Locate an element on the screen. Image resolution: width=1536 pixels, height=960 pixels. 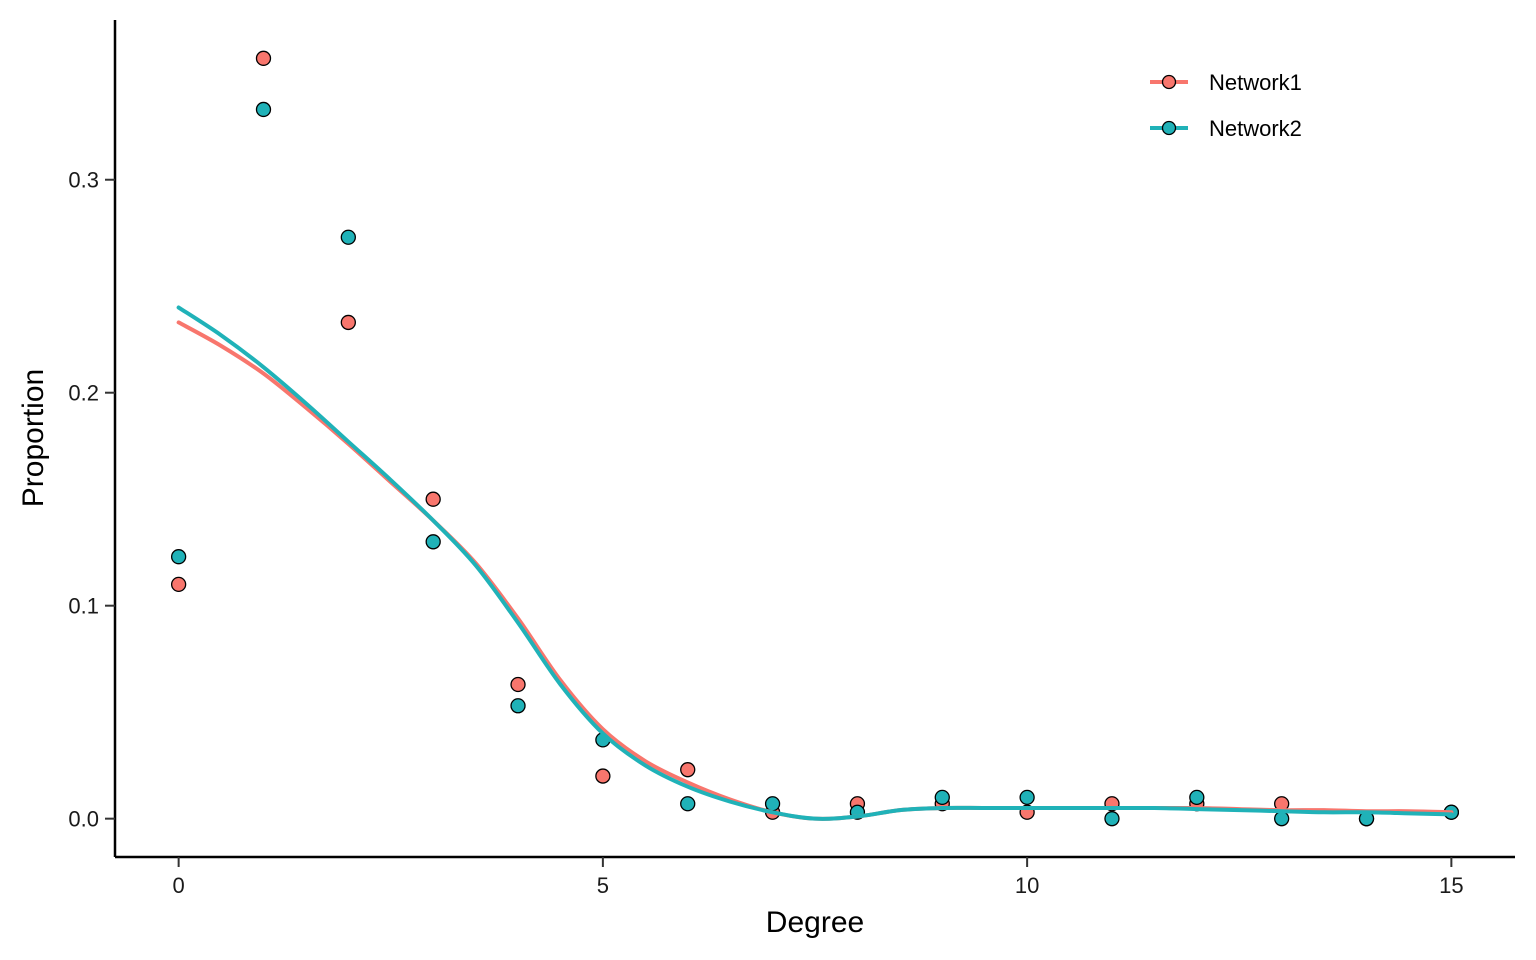
y-tick-label: 0.0 is located at coordinates (83, 819).